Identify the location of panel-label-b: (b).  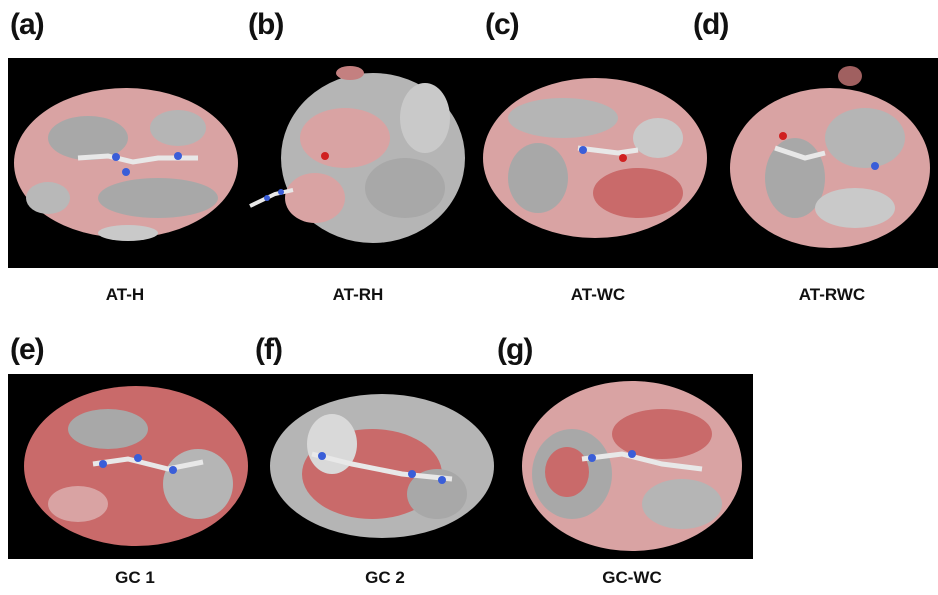
(266, 24).